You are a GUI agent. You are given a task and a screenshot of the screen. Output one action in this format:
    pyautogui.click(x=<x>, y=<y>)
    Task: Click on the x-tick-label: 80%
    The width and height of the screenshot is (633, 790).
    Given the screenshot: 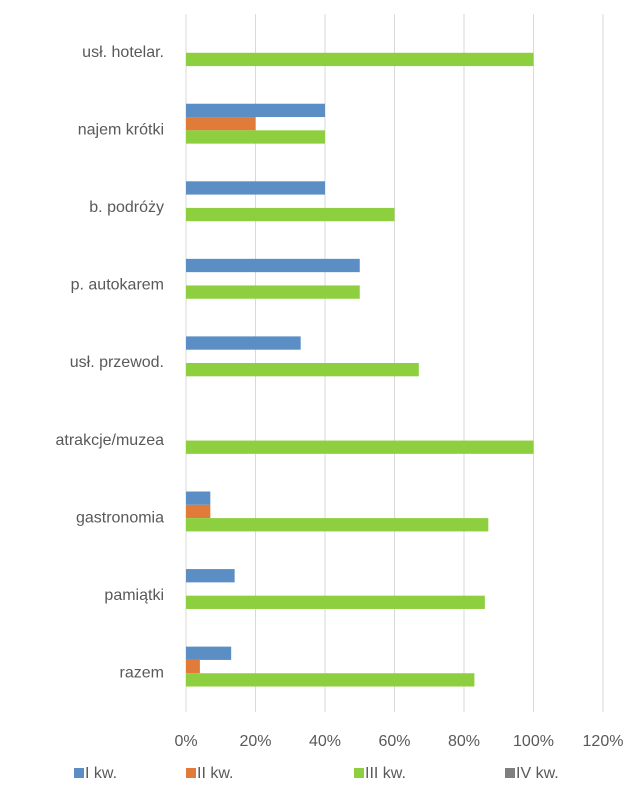 What is the action you would take?
    pyautogui.click(x=464, y=741)
    